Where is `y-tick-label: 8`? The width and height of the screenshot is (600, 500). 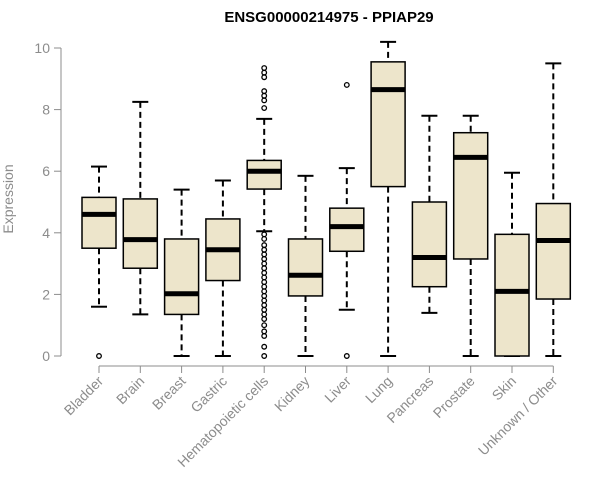
y-tick-label: 8 is located at coordinates (46, 110).